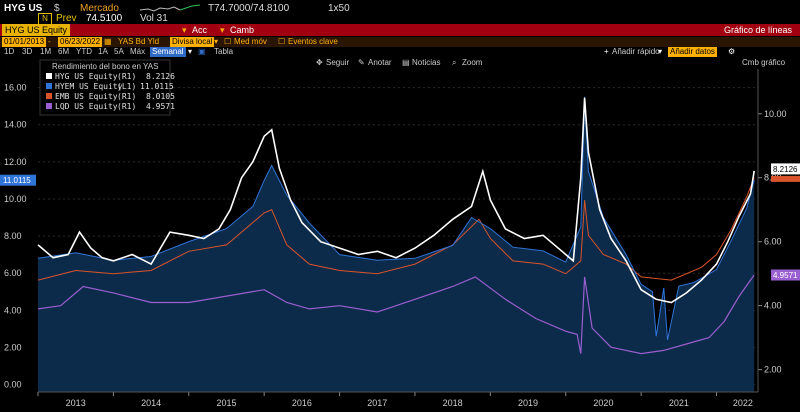 The image size is (800, 412). Describe the element at coordinates (250, 41) in the screenshot. I see `average-label: Med móv` at that location.